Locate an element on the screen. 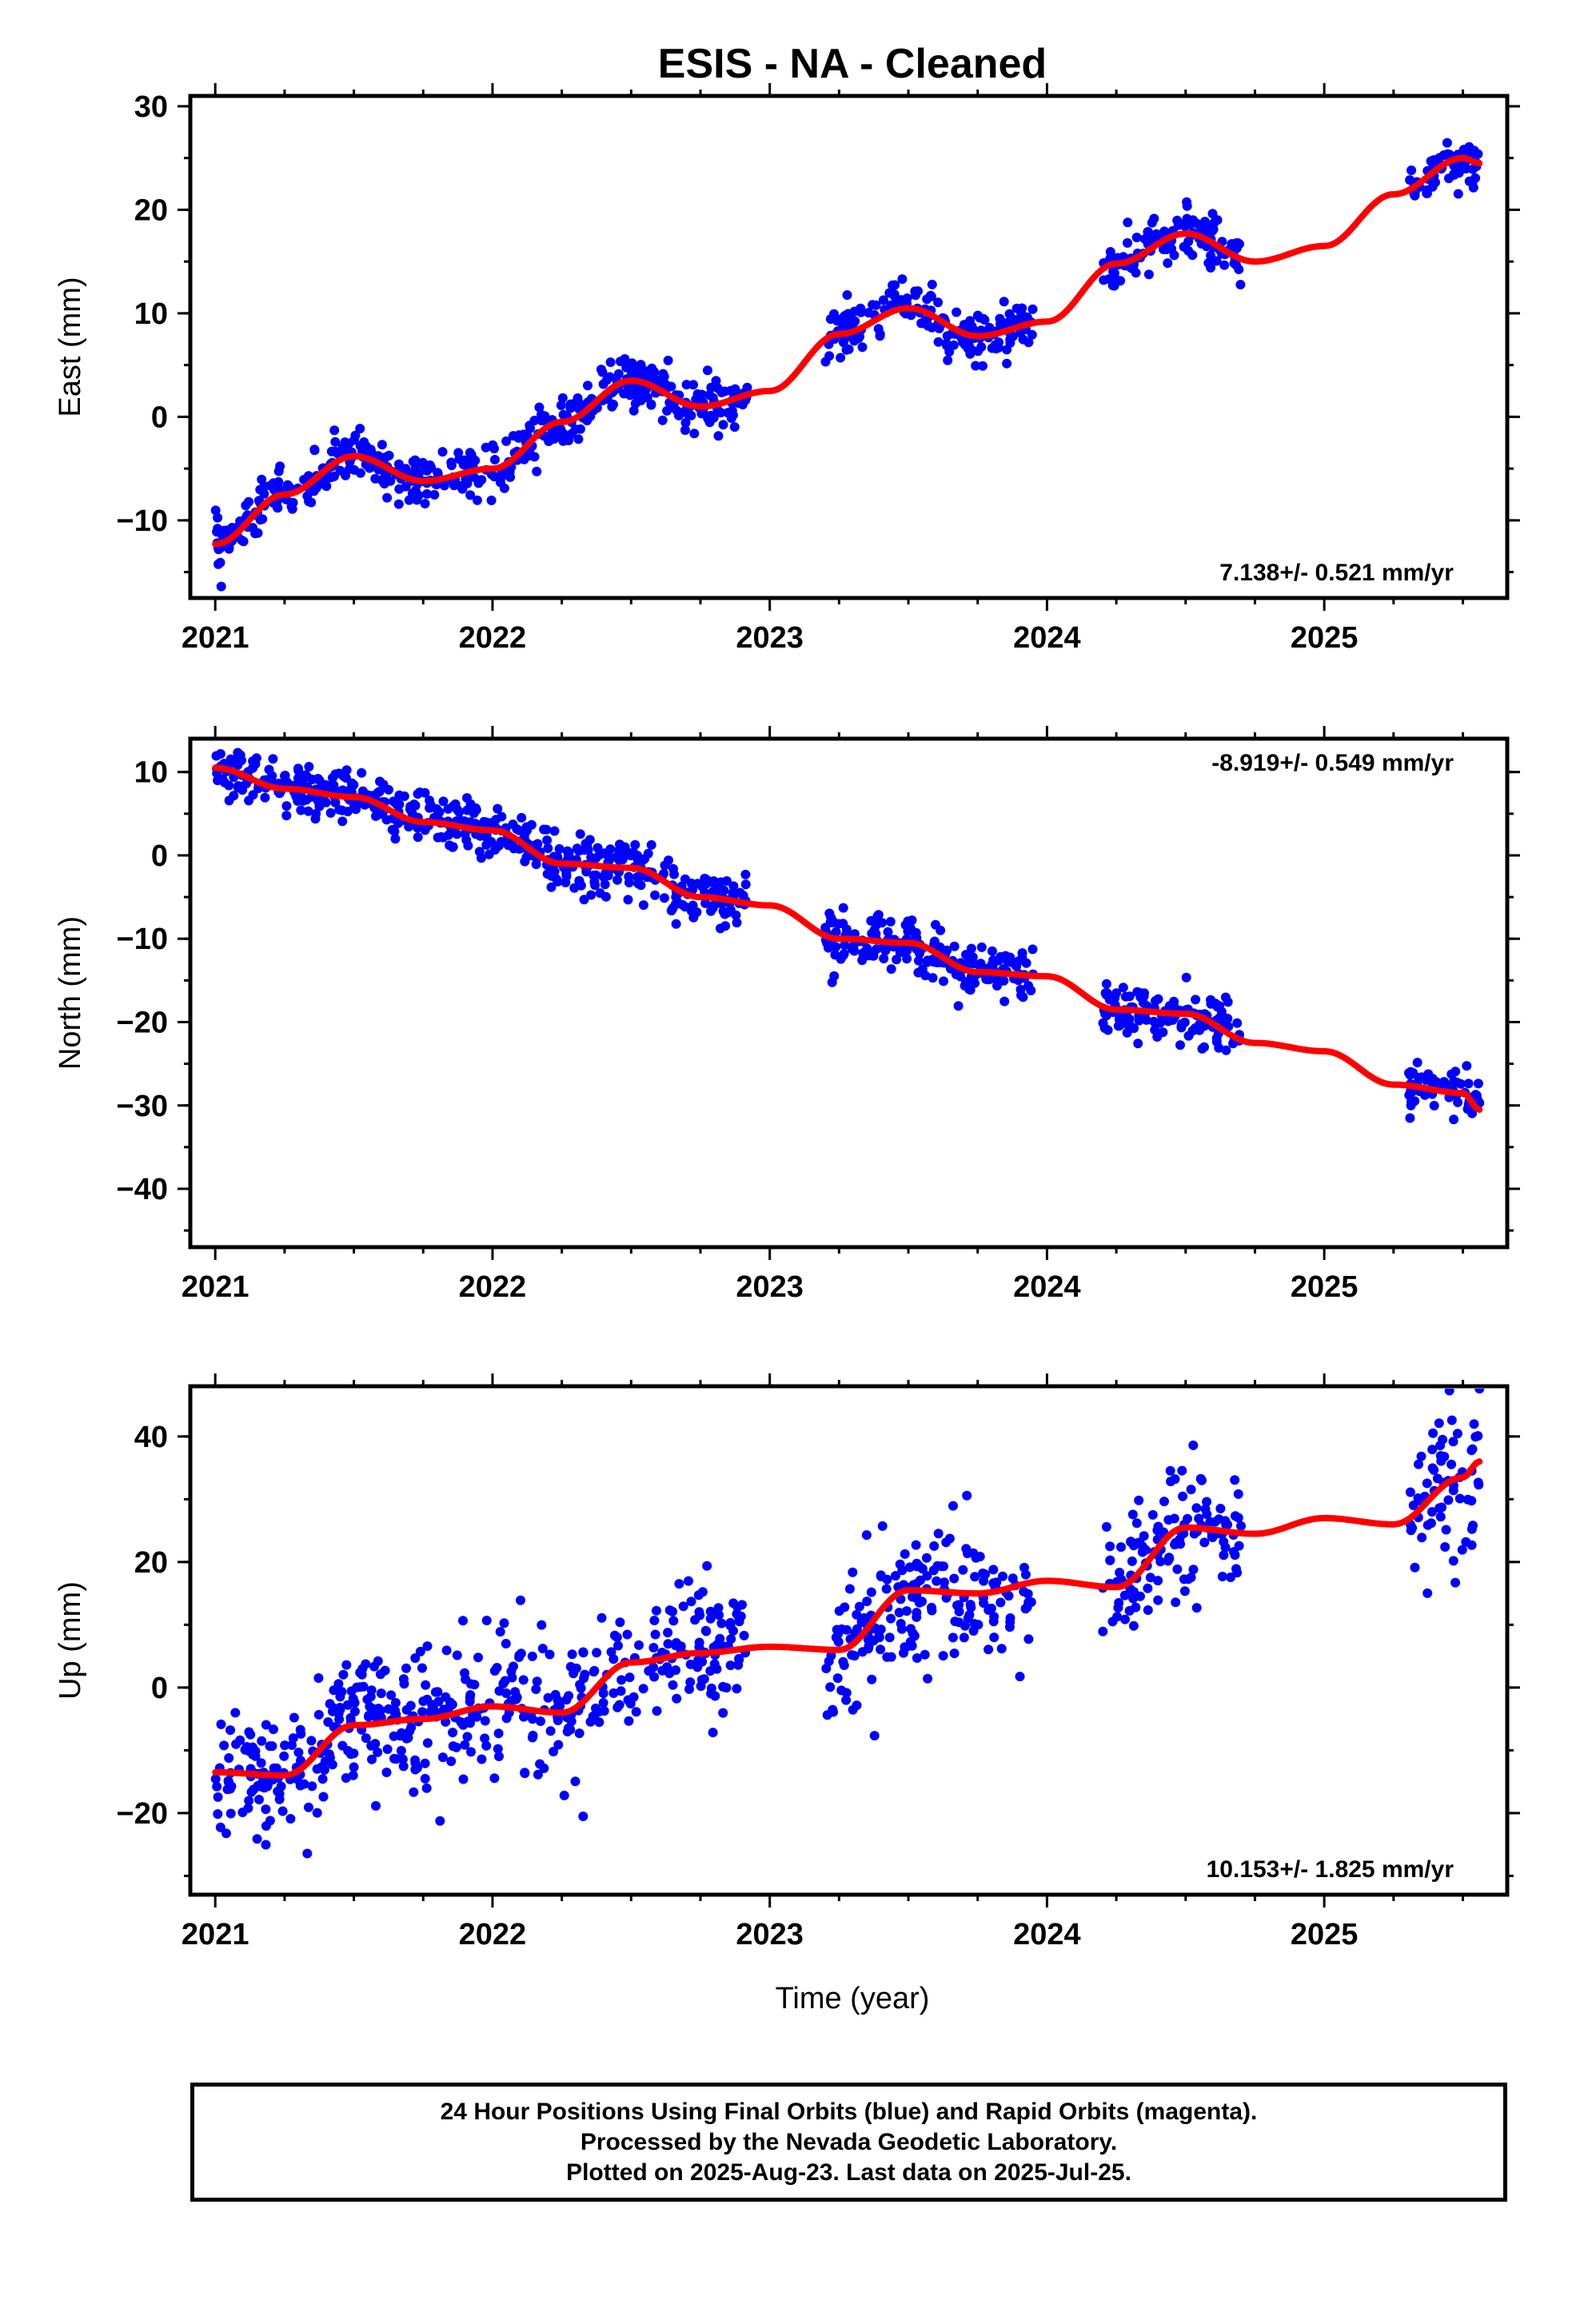 The width and height of the screenshot is (1580, 2324). y-tick-label-north: 10 is located at coordinates (151, 773).